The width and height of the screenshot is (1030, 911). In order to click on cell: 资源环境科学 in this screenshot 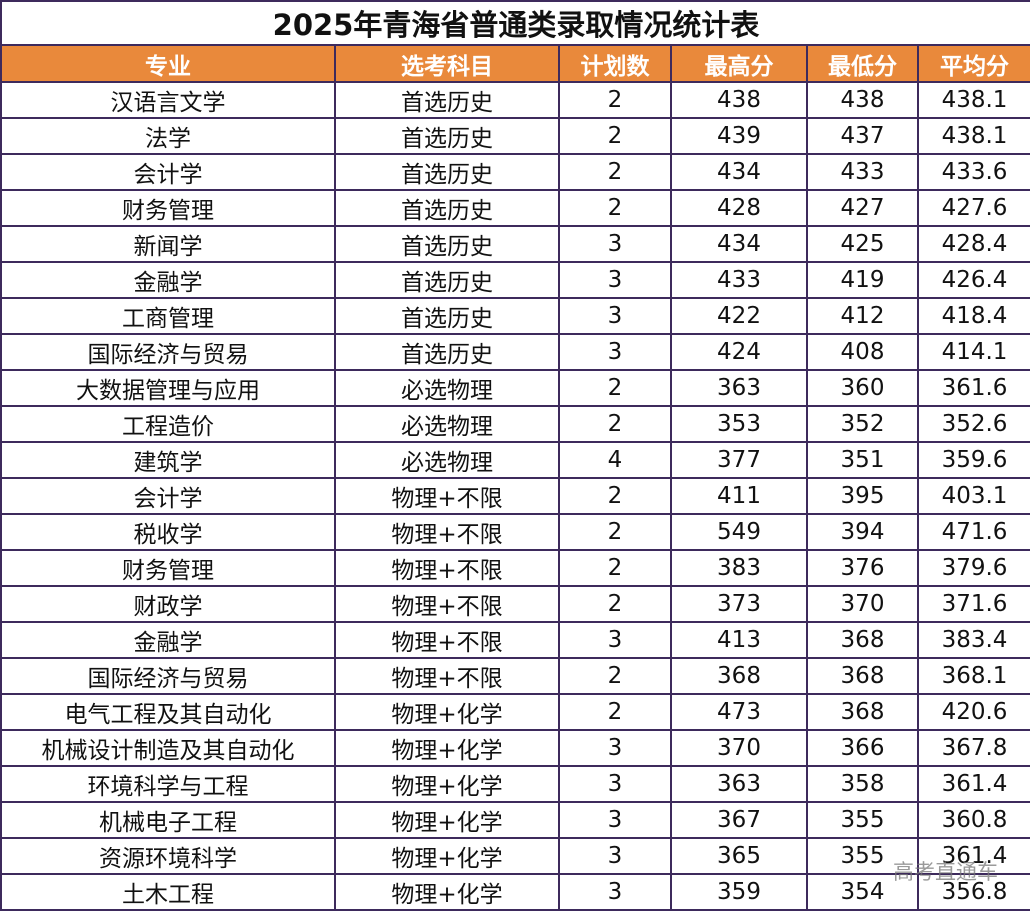, I will do `click(168, 856)`.